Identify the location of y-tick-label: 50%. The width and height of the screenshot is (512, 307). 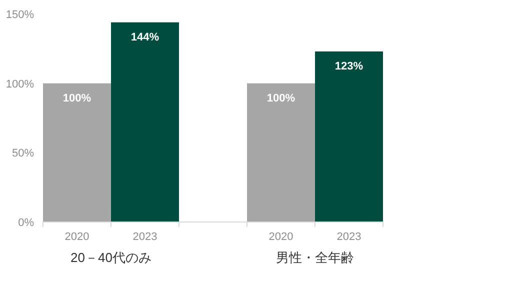
(23, 154).